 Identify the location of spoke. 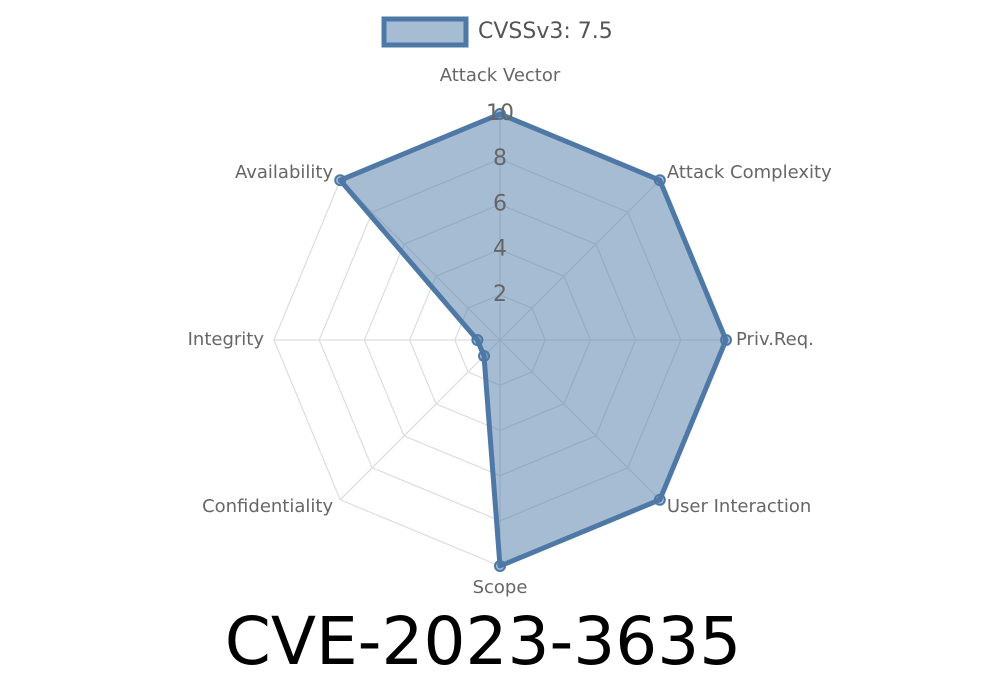
(420, 420).